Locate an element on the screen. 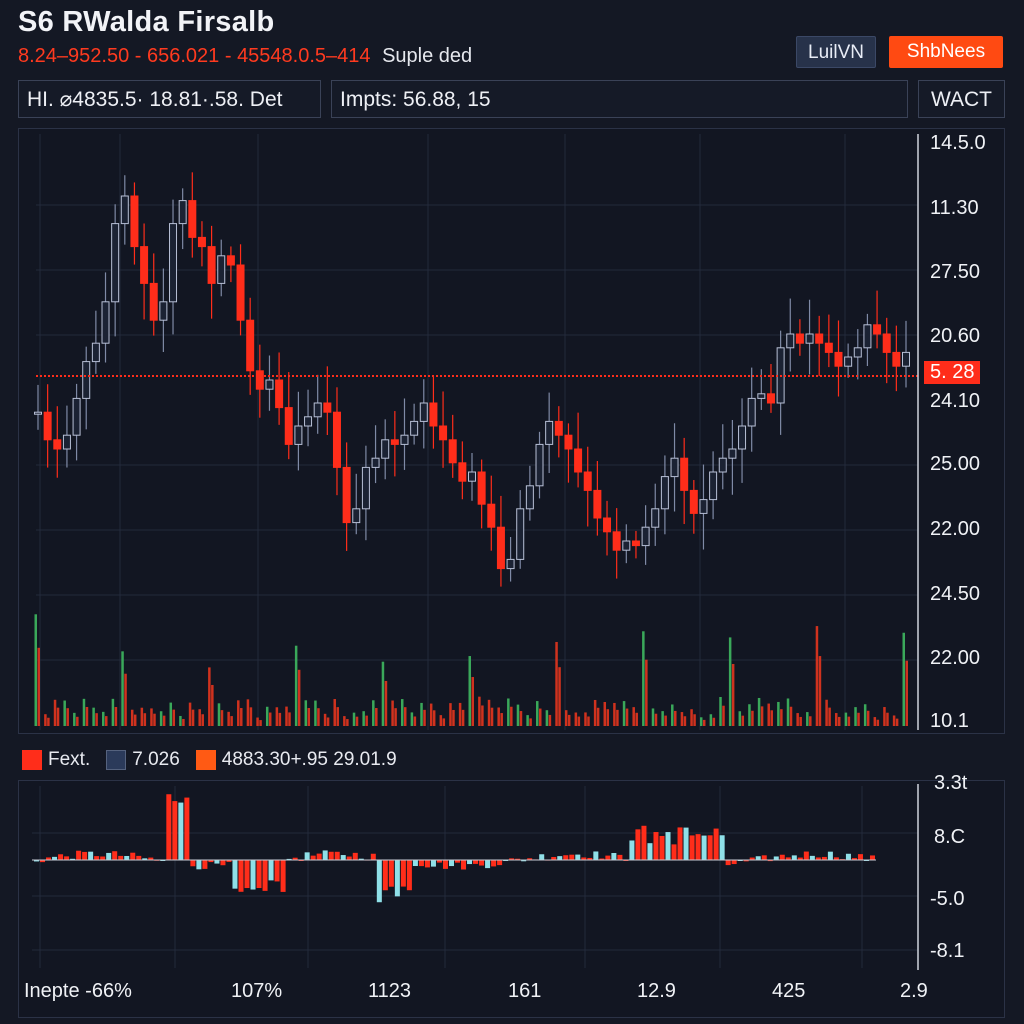 This screenshot has width=1024, height=1024. luilvn-button: LuilVN is located at coordinates (836, 52).